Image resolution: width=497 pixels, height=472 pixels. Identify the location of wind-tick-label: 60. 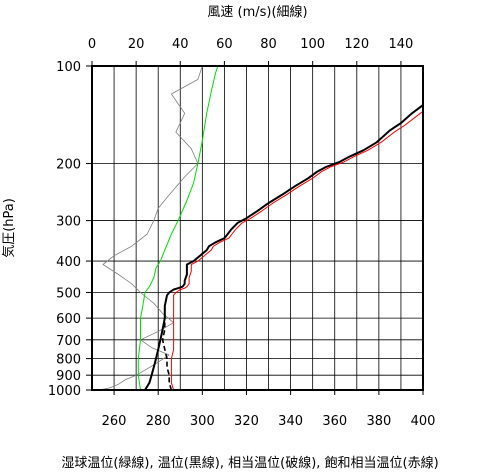
(224, 44).